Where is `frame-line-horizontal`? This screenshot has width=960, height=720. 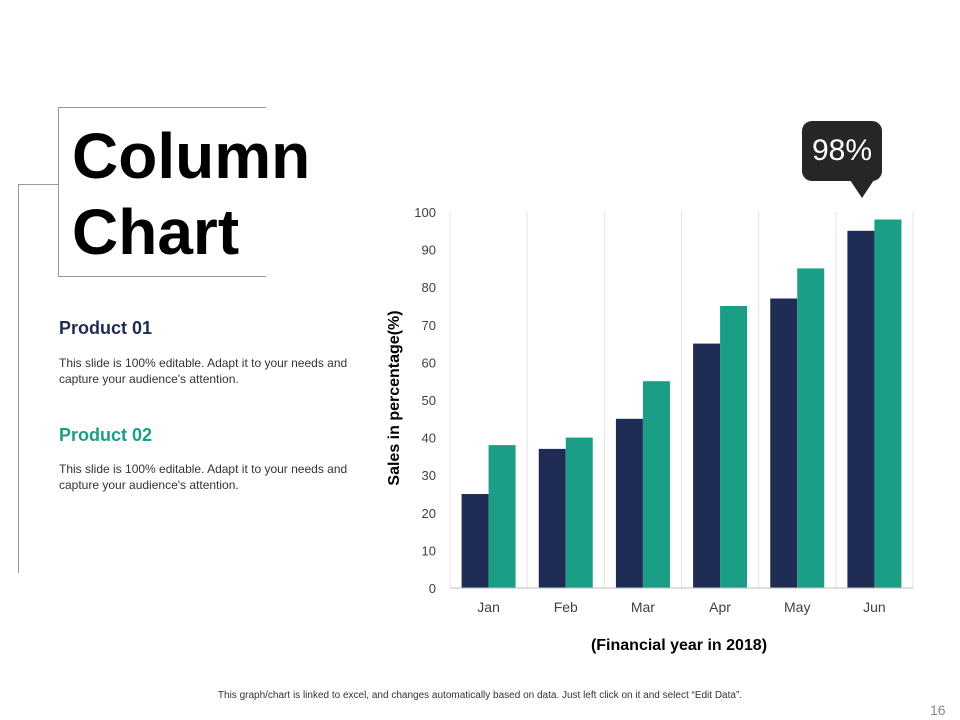
frame-line-horizontal is located at coordinates (38, 184).